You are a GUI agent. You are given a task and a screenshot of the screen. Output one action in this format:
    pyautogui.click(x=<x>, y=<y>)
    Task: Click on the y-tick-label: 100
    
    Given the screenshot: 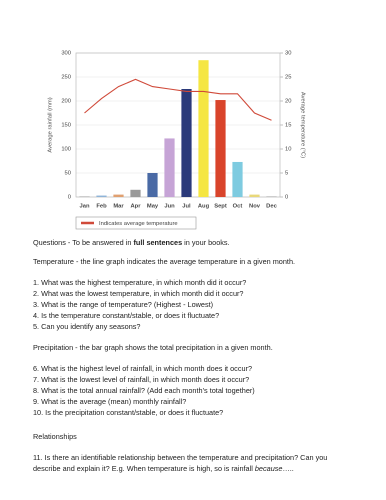 What is the action you would take?
    pyautogui.click(x=66, y=150)
    